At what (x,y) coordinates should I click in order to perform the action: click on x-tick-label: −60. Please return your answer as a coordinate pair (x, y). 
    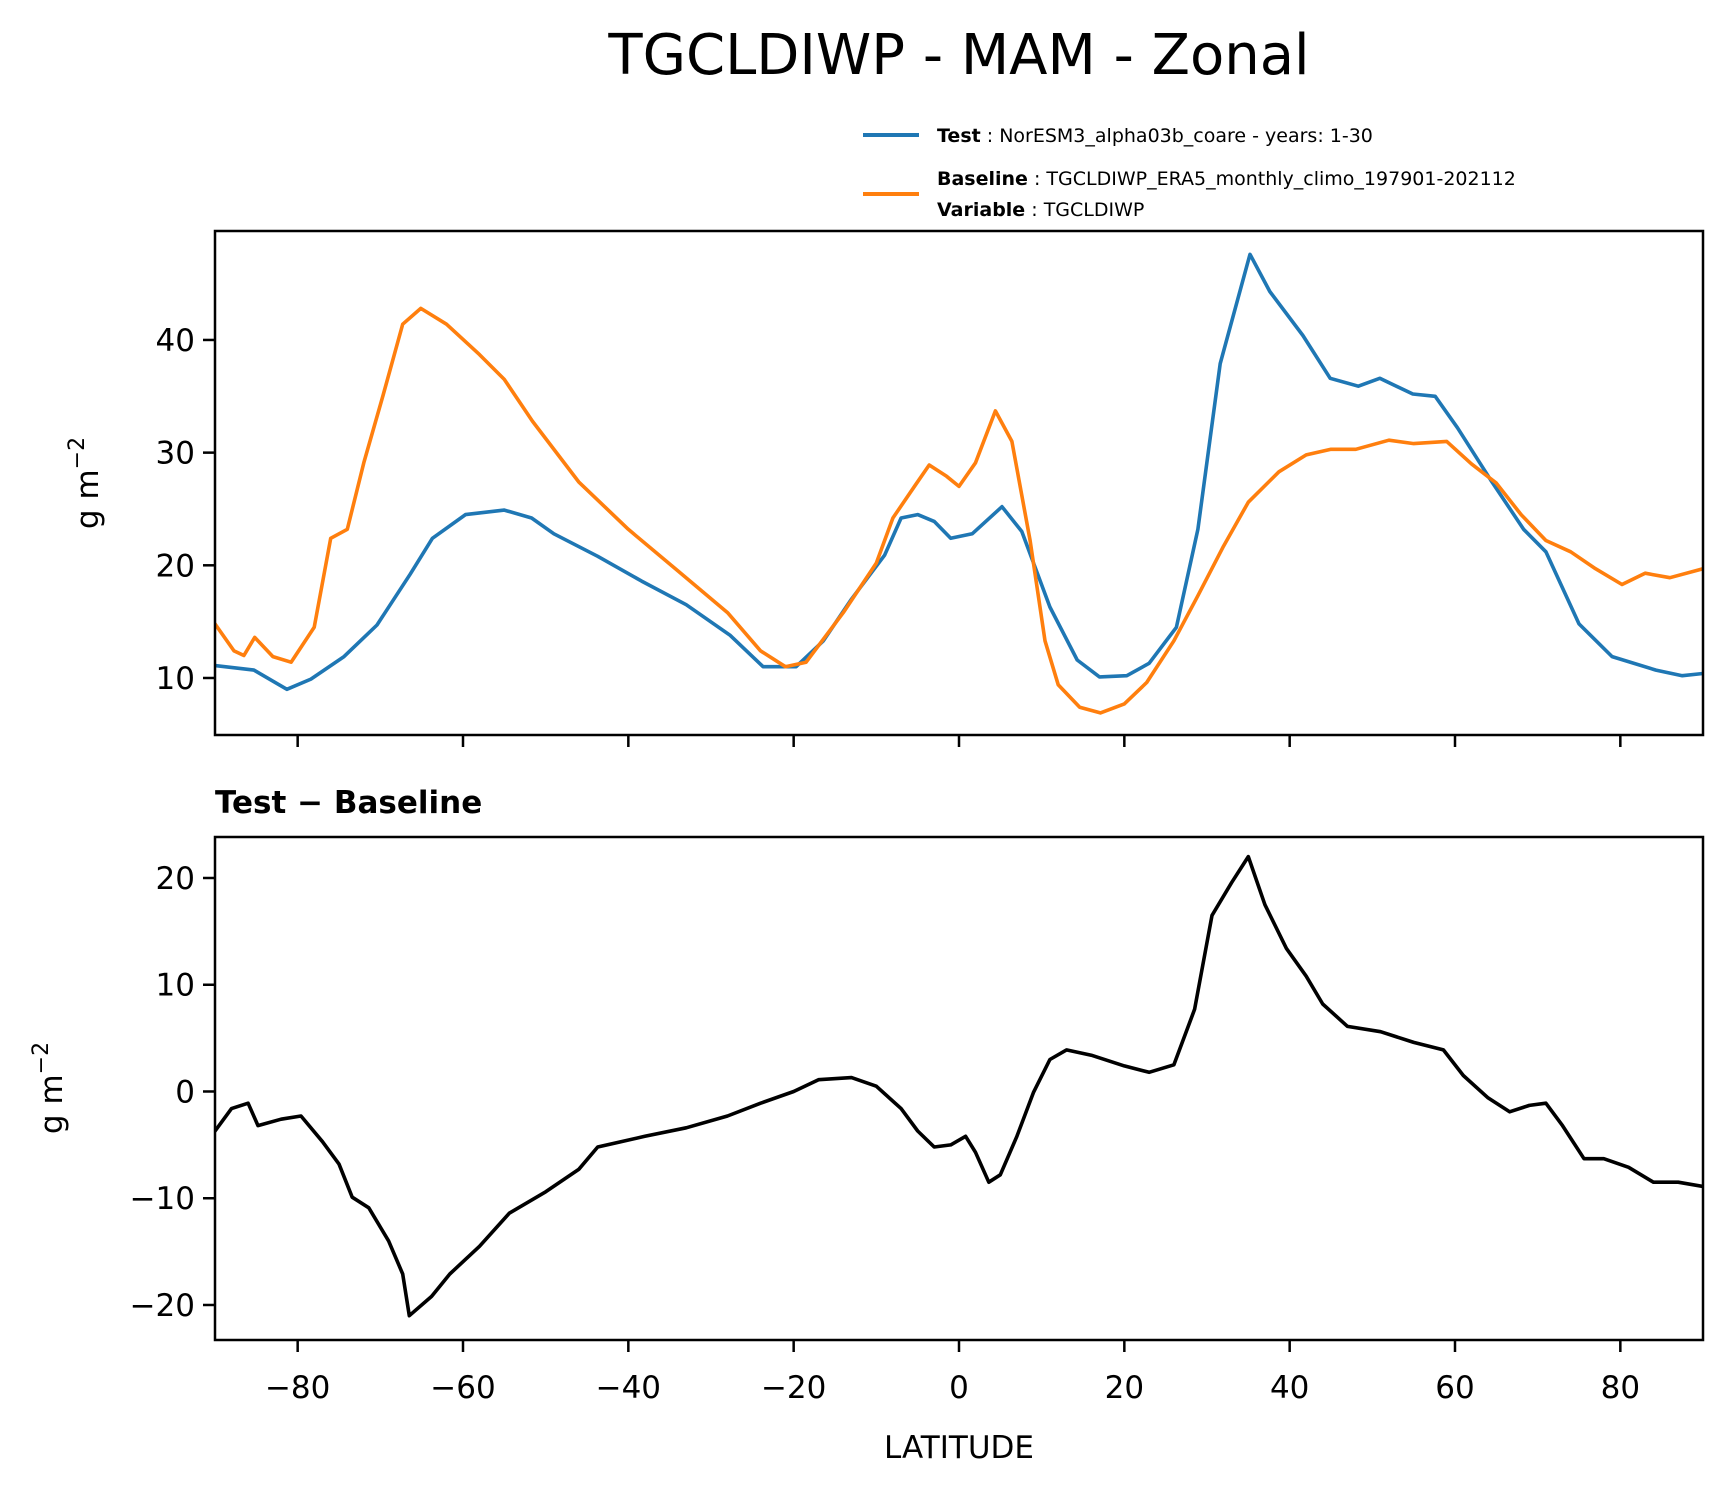
    Looking at the image, I should click on (462, 1388).